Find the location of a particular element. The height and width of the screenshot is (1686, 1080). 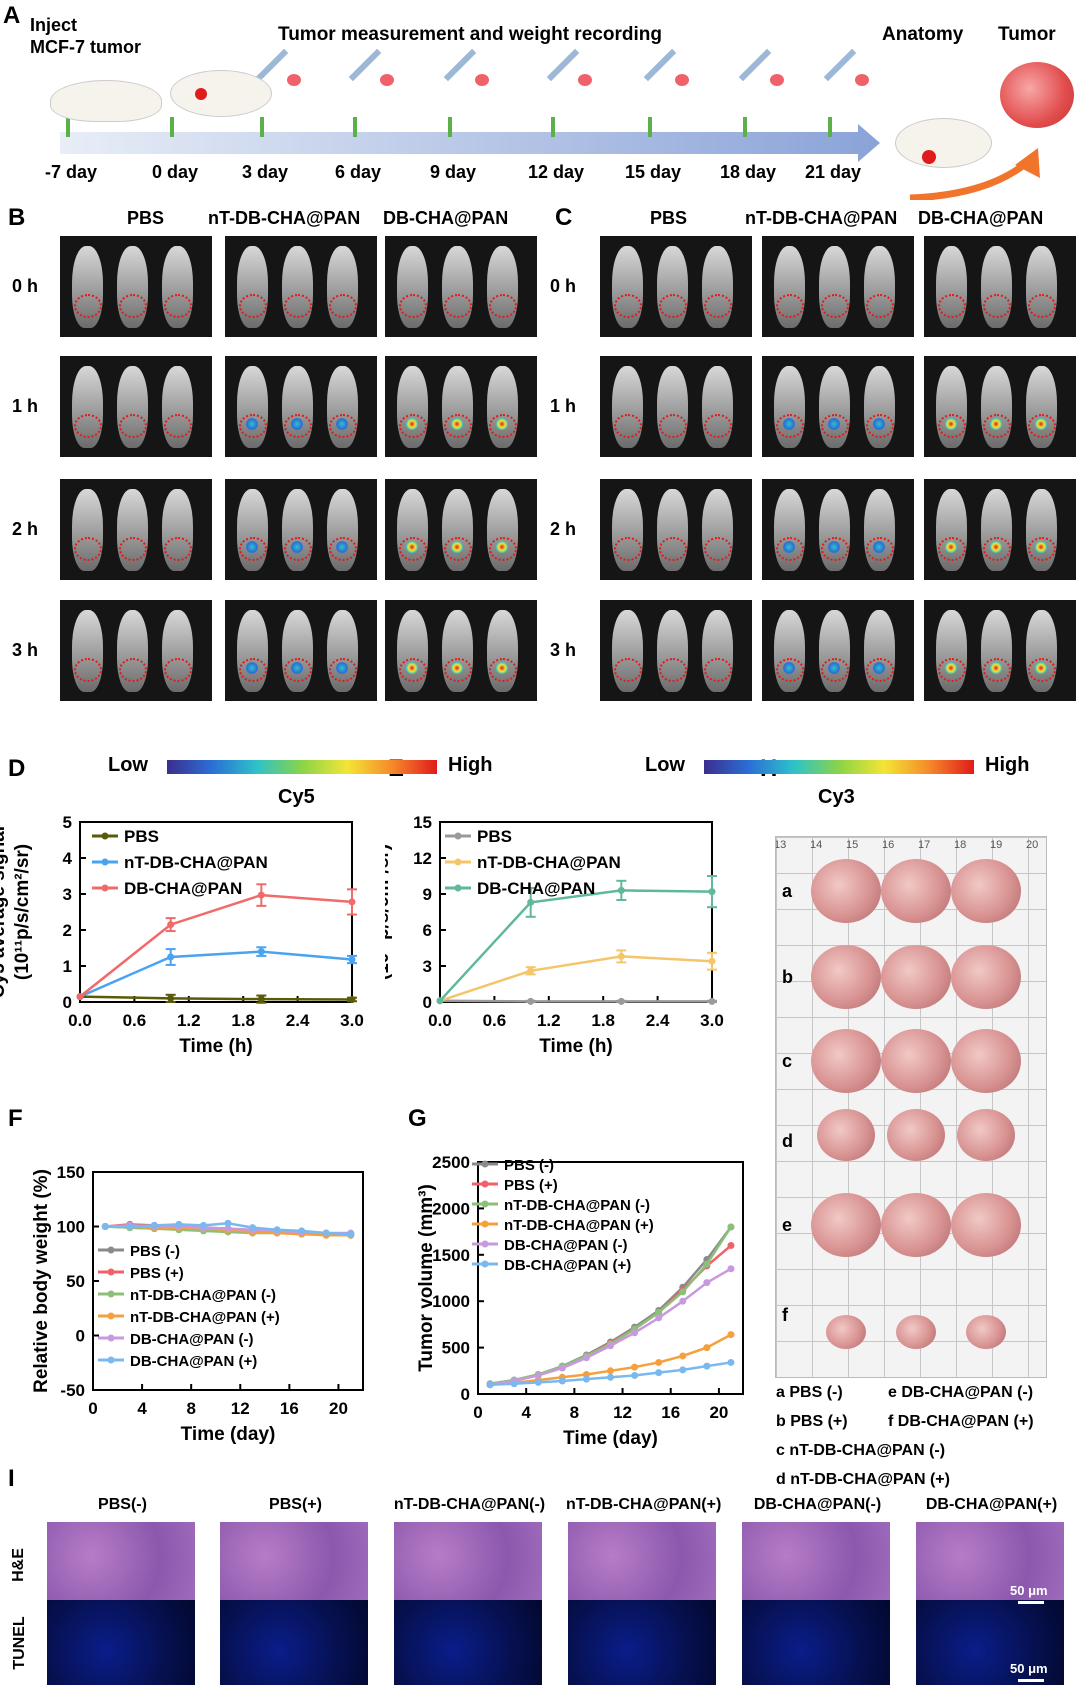

histology-column-header: PBS(+) is located at coordinates (295, 1504).